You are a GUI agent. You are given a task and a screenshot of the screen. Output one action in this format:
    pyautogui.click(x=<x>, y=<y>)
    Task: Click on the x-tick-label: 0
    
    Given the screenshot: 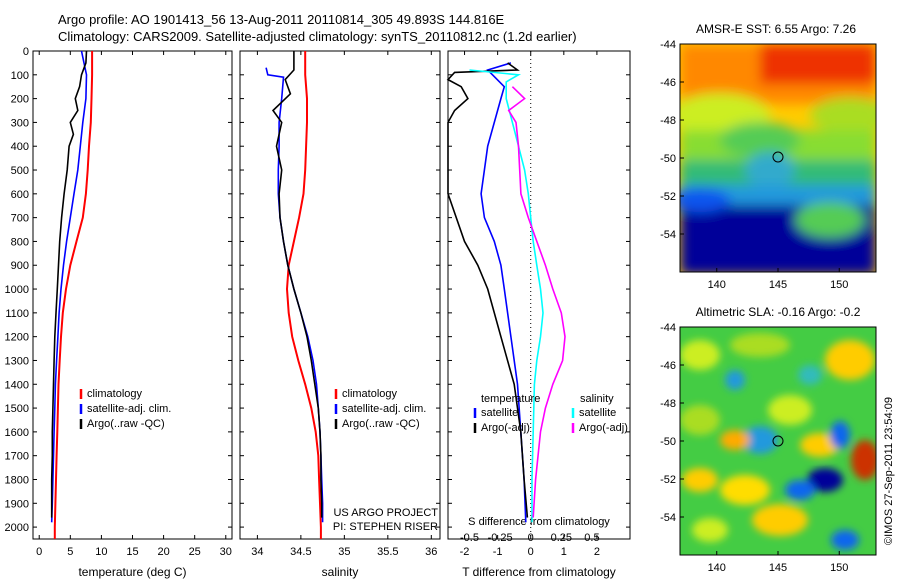 What is the action you would take?
    pyautogui.click(x=39, y=552)
    